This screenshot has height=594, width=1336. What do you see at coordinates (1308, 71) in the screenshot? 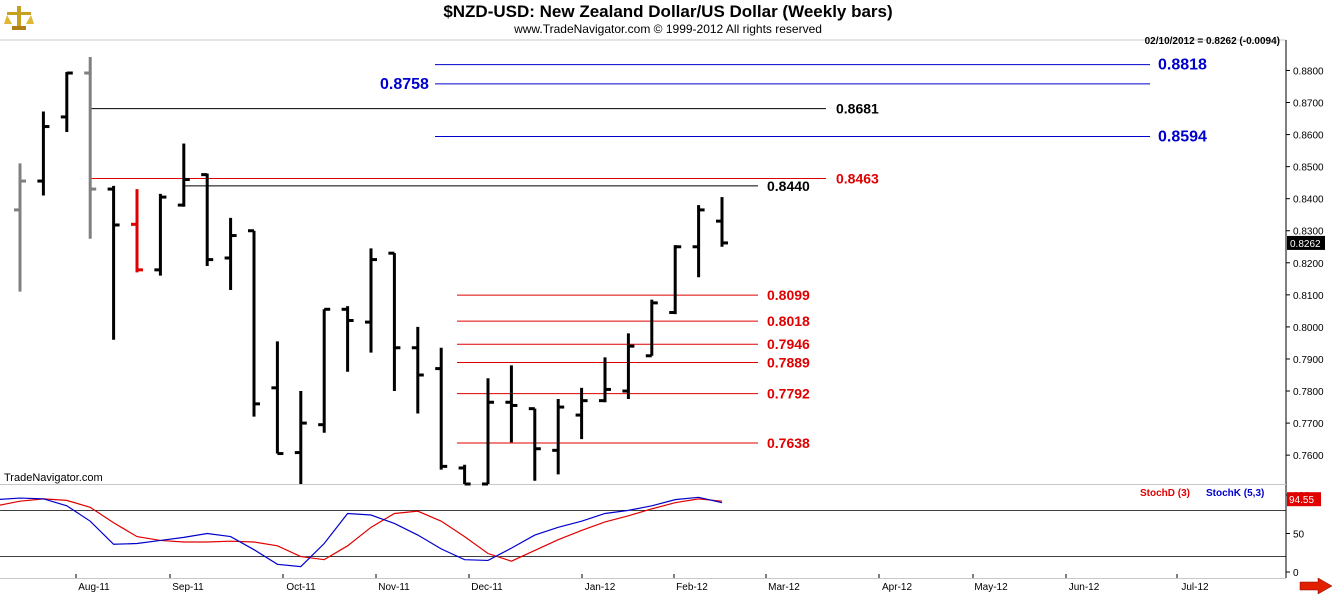
I see `price-tick-label: 0.8800` at bounding box center [1308, 71].